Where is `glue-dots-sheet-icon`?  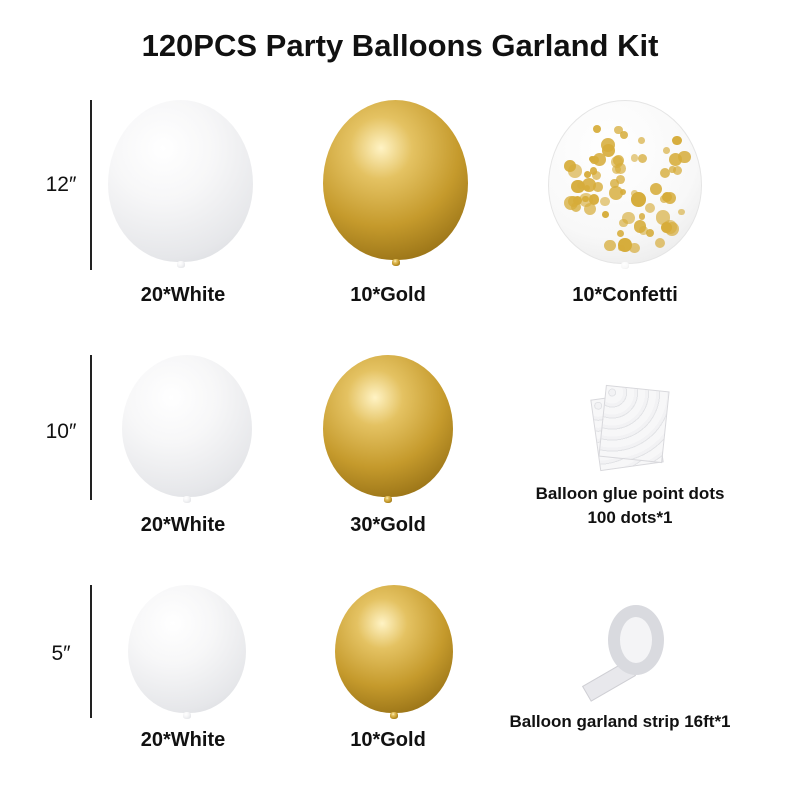
glue-dots-sheet-icon is located at coordinates (634, 424).